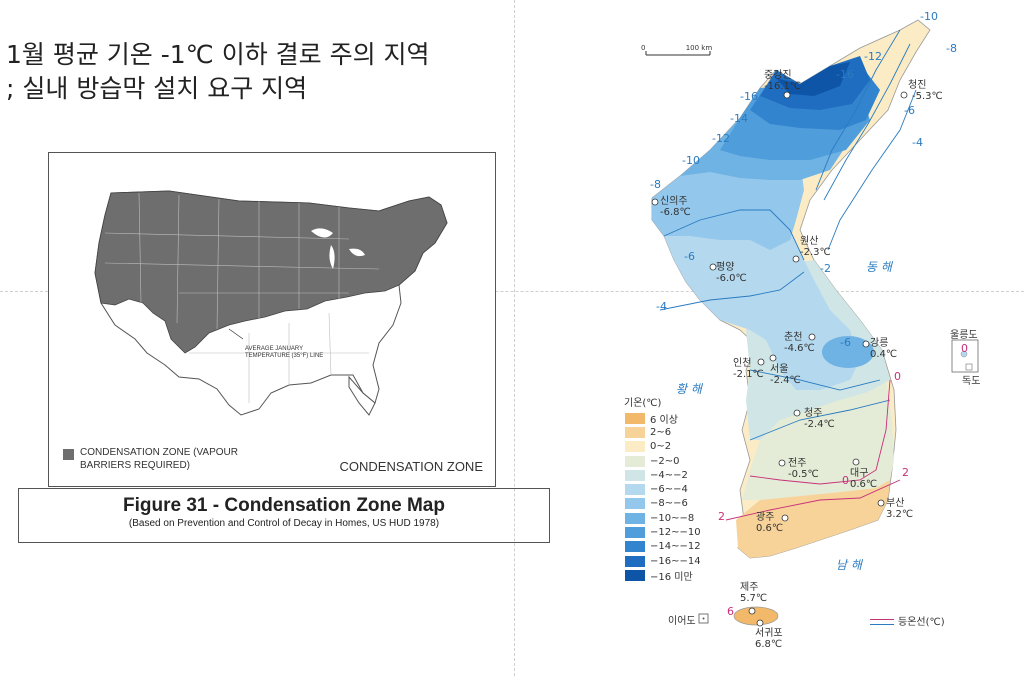 This screenshot has width=1024, height=676. Describe the element at coordinates (675, 561) in the screenshot. I see `legend-label: −16~−14` at that location.